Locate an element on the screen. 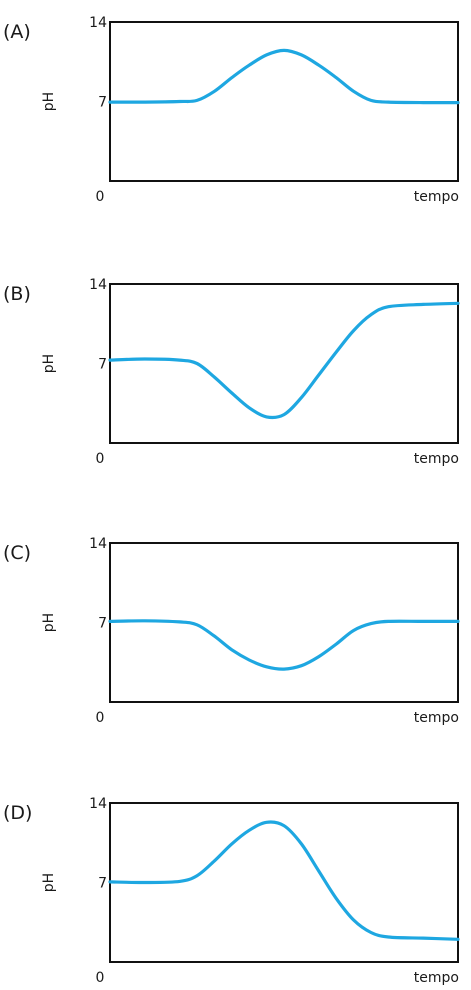 This screenshot has height=990, width=471. panel-label: (B) is located at coordinates (17, 294).